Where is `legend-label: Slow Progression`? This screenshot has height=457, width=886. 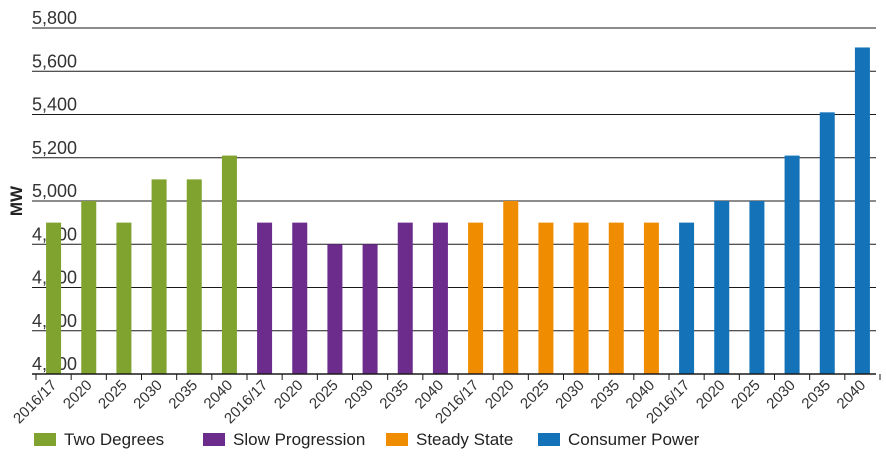 legend-label: Slow Progression is located at coordinates (299, 439).